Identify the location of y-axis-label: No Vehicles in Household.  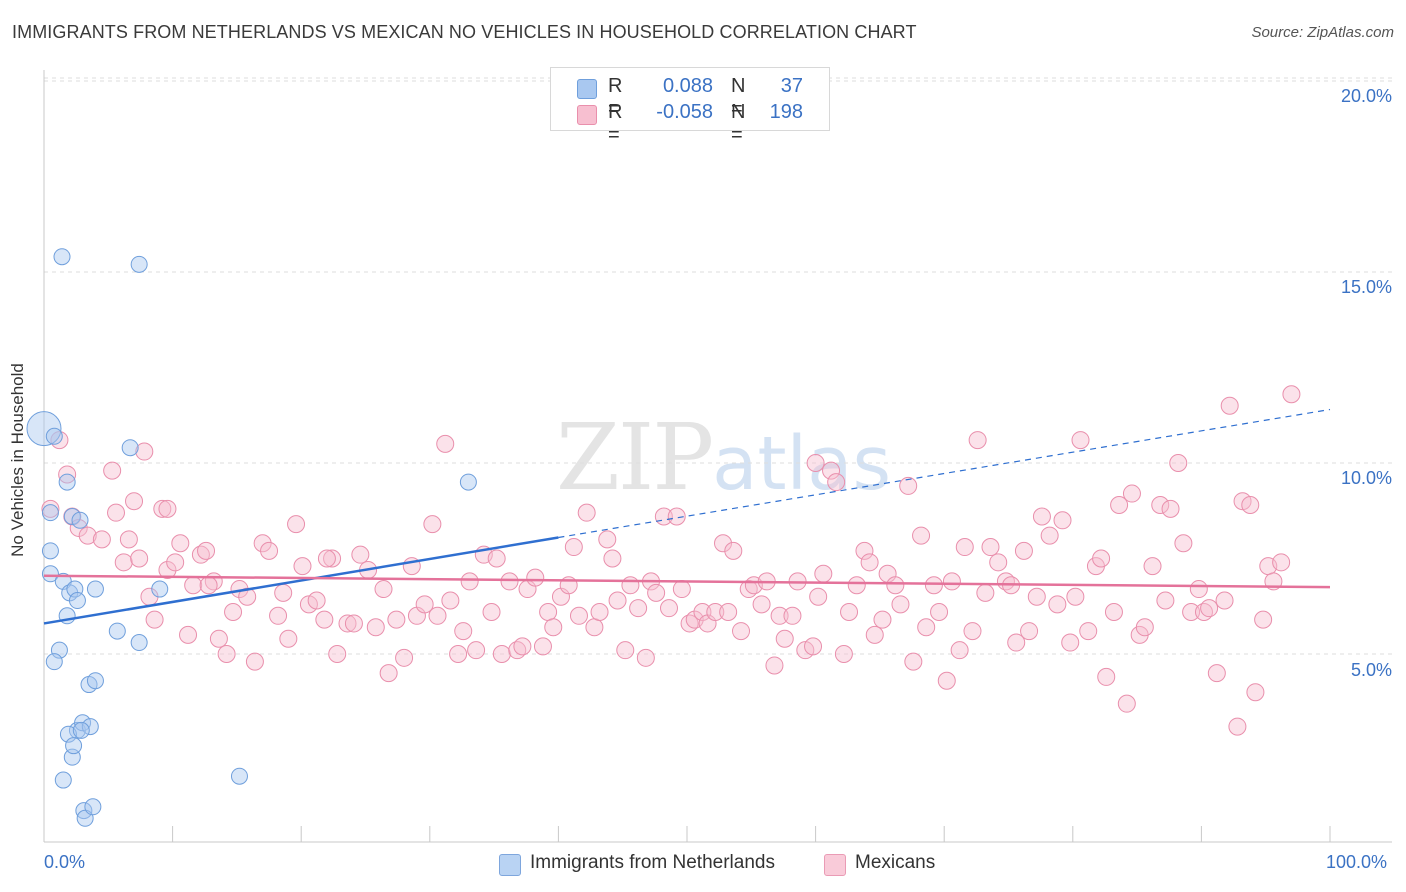
(17, 460).